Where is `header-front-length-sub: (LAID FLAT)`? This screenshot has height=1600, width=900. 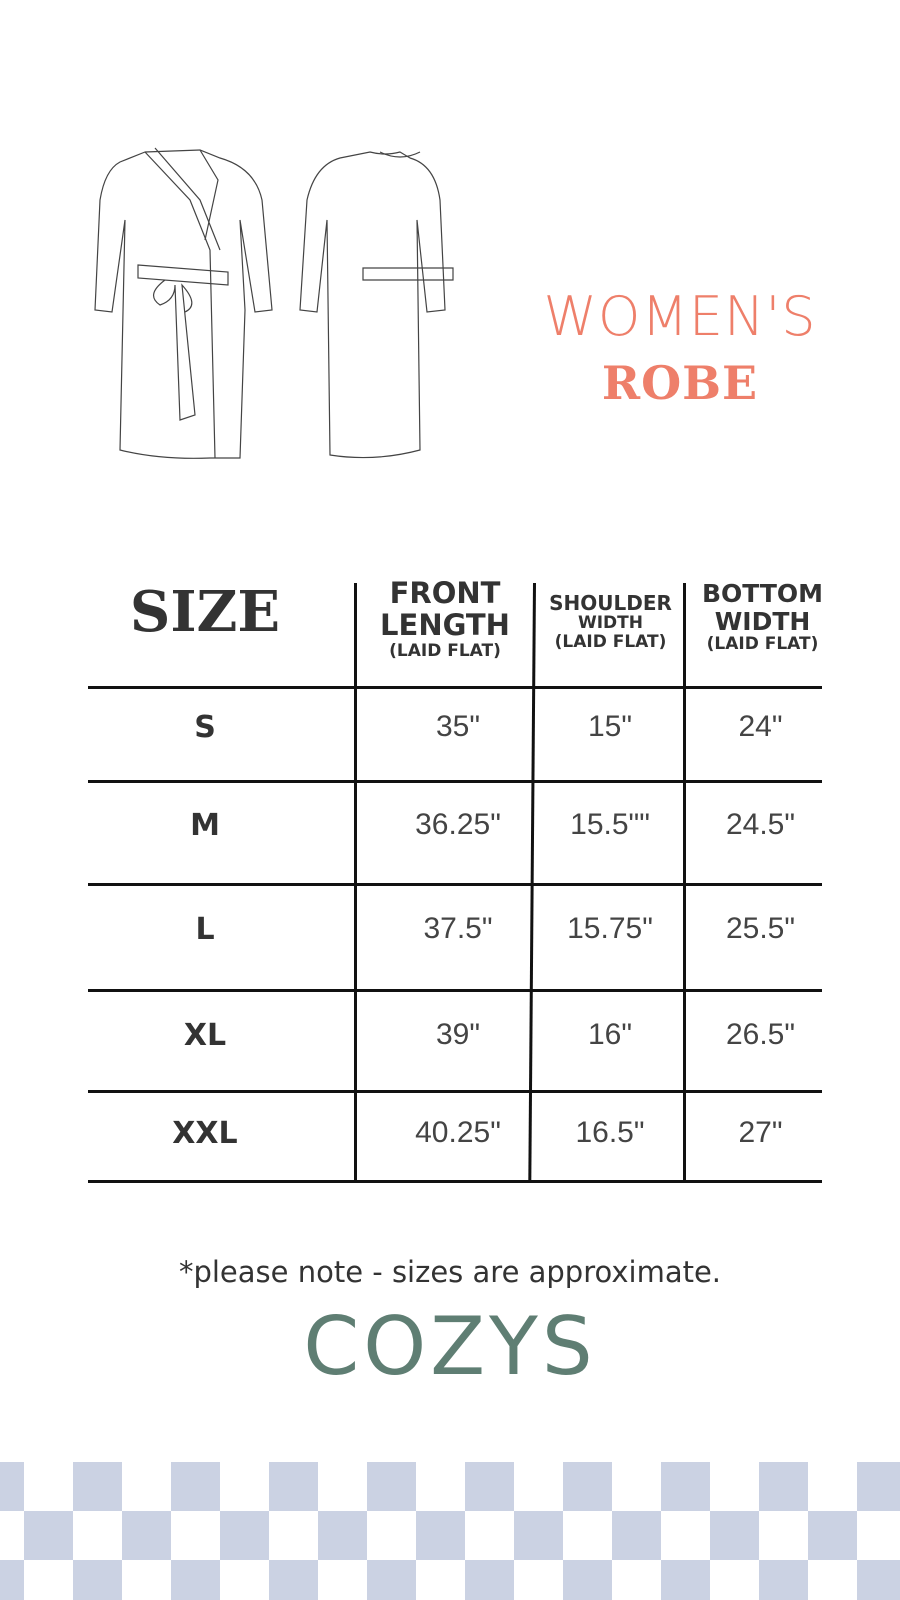 header-front-length-sub: (LAID FLAT) is located at coordinates (445, 650).